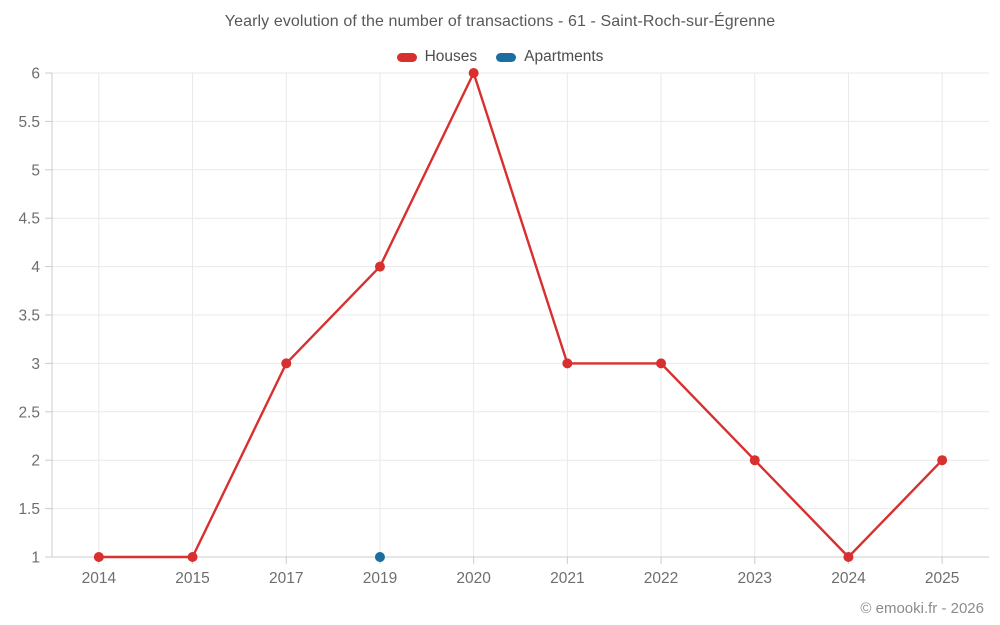  What do you see at coordinates (99, 578) in the screenshot?
I see `x-tick-label: 2014` at bounding box center [99, 578].